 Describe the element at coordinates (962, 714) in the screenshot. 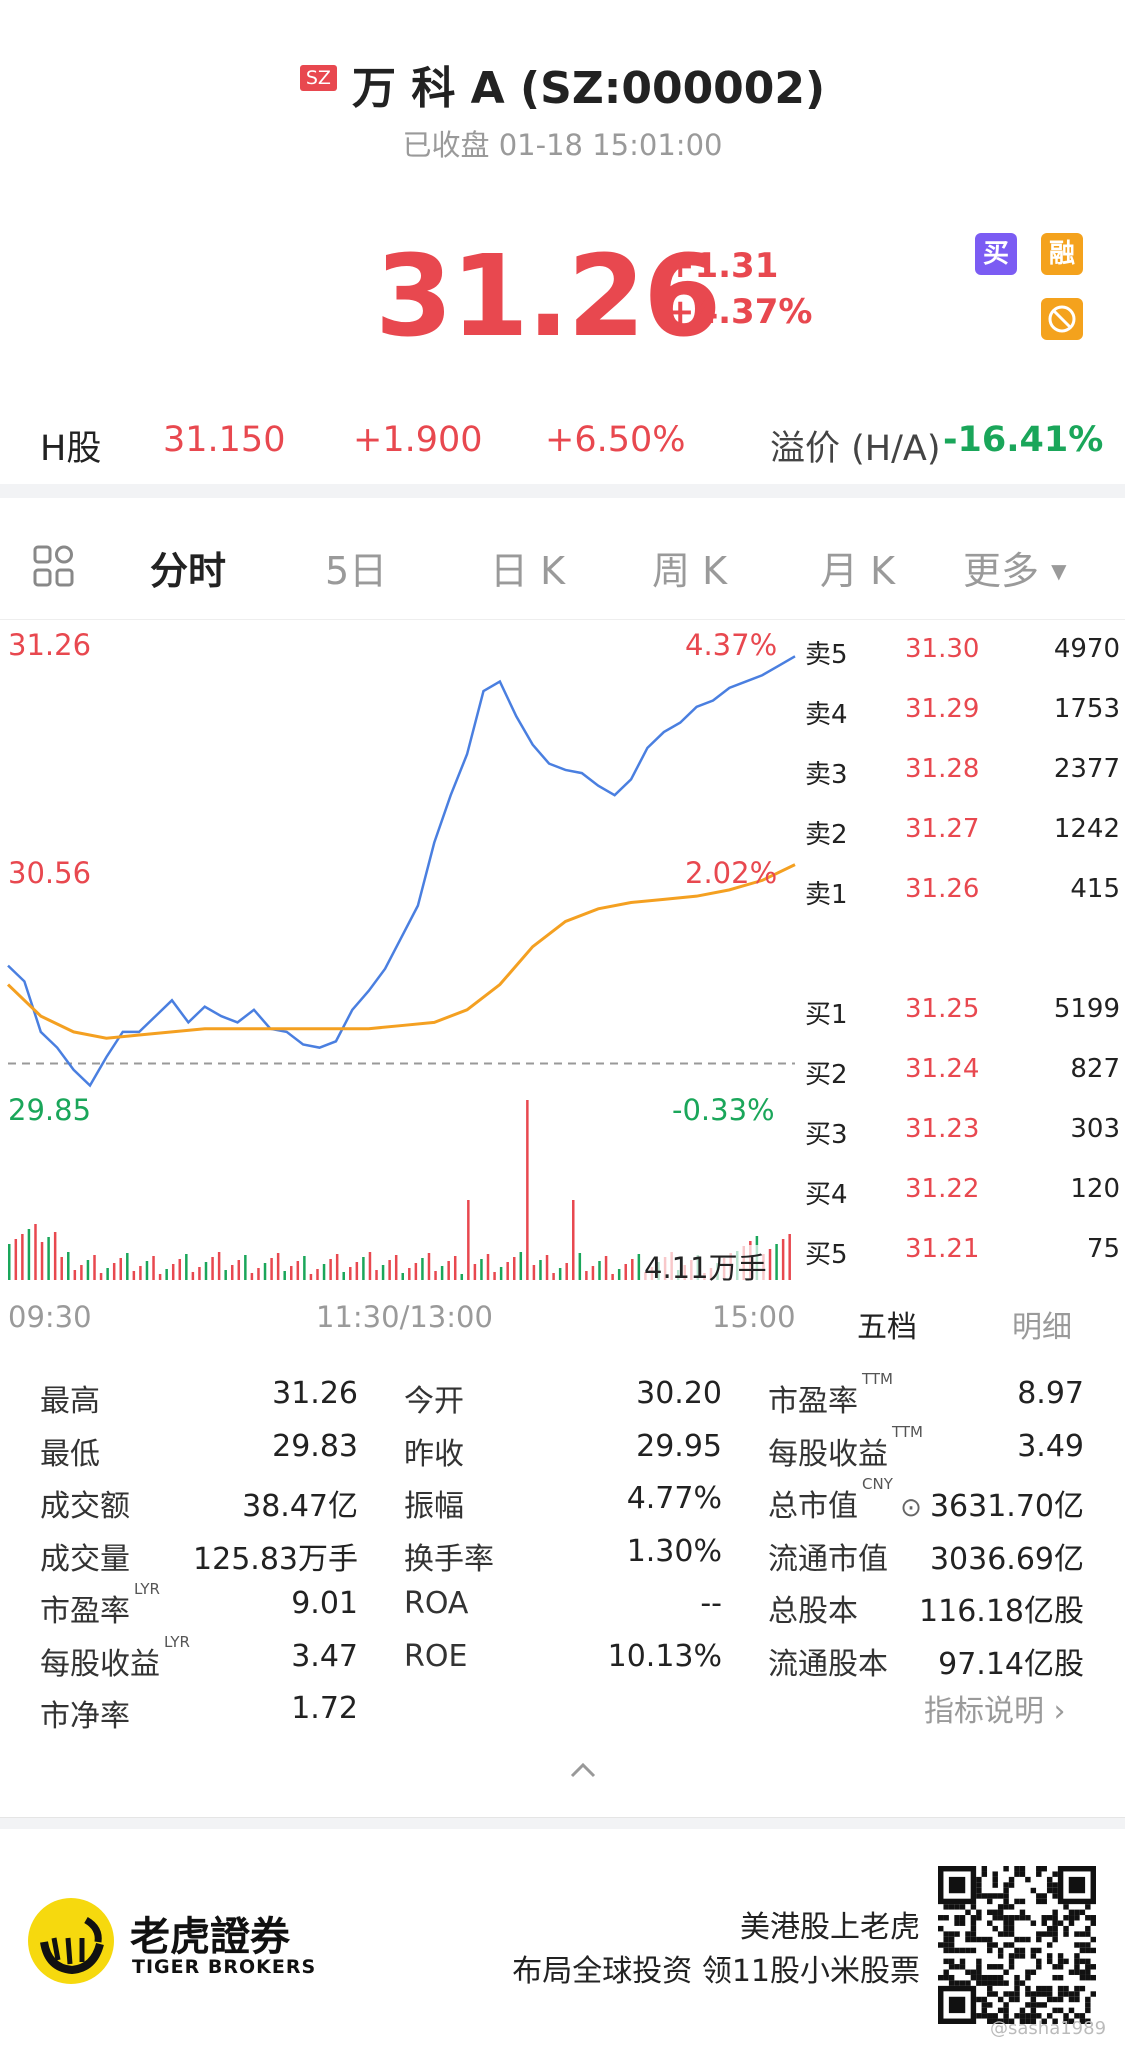

I see `ask-row: 卖4 31.29 1753` at that location.